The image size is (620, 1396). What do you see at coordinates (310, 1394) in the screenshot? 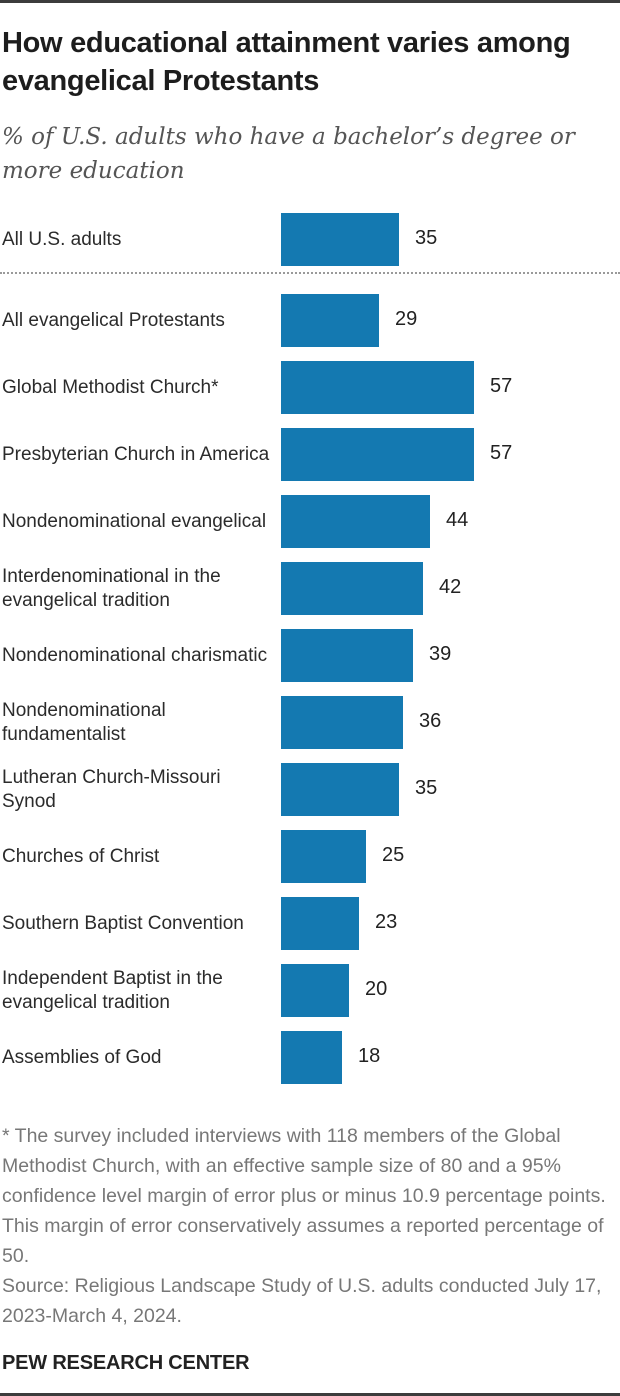
I see `bottom-rule` at bounding box center [310, 1394].